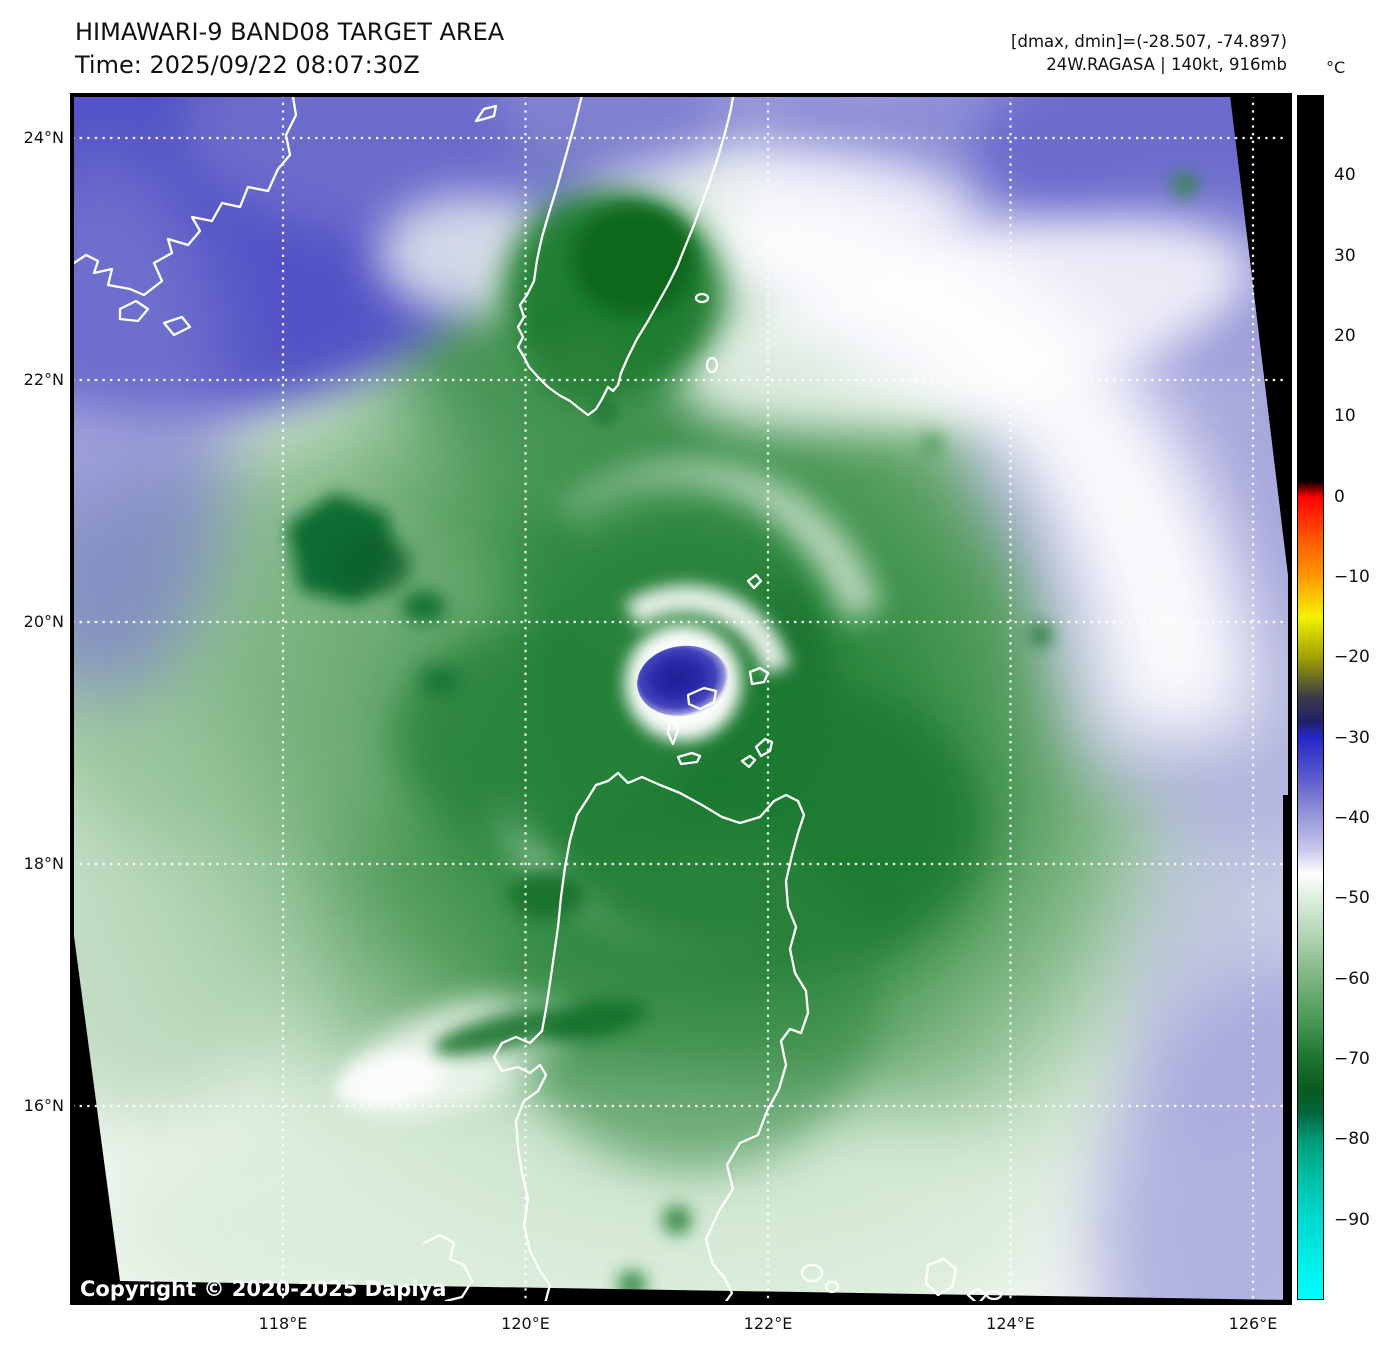 The image size is (1390, 1359). What do you see at coordinates (768, 1323) in the screenshot?
I see `lon-tick-label: 122°E` at bounding box center [768, 1323].